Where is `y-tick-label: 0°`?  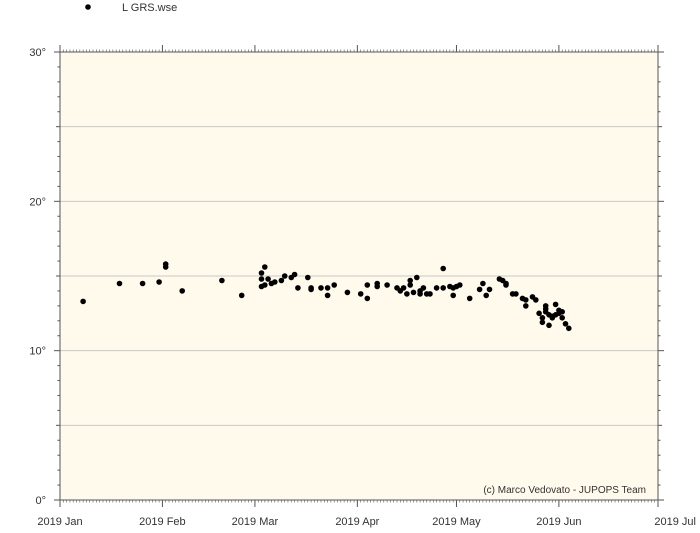
y-tick-label: 0° is located at coordinates (40, 501).